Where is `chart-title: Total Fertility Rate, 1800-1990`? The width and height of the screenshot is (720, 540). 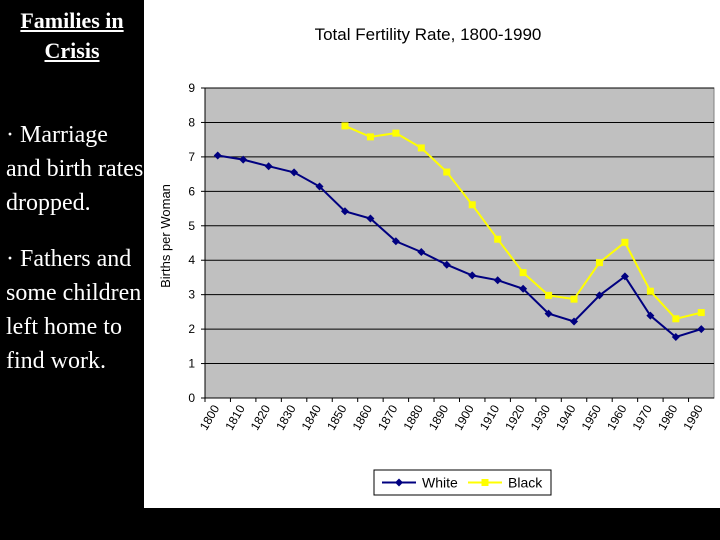
chart-title: Total Fertility Rate, 1800-1990 is located at coordinates (428, 34).